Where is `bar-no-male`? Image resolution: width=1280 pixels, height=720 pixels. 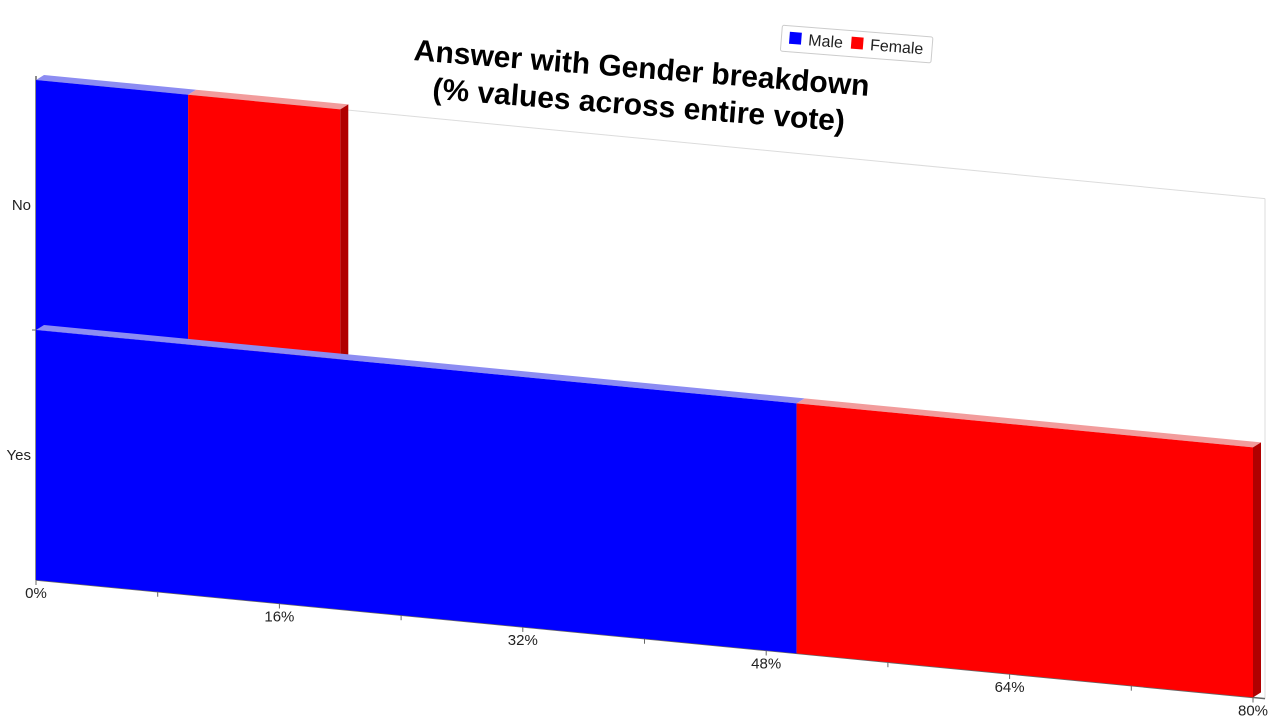 bar-no-male is located at coordinates (116, 210).